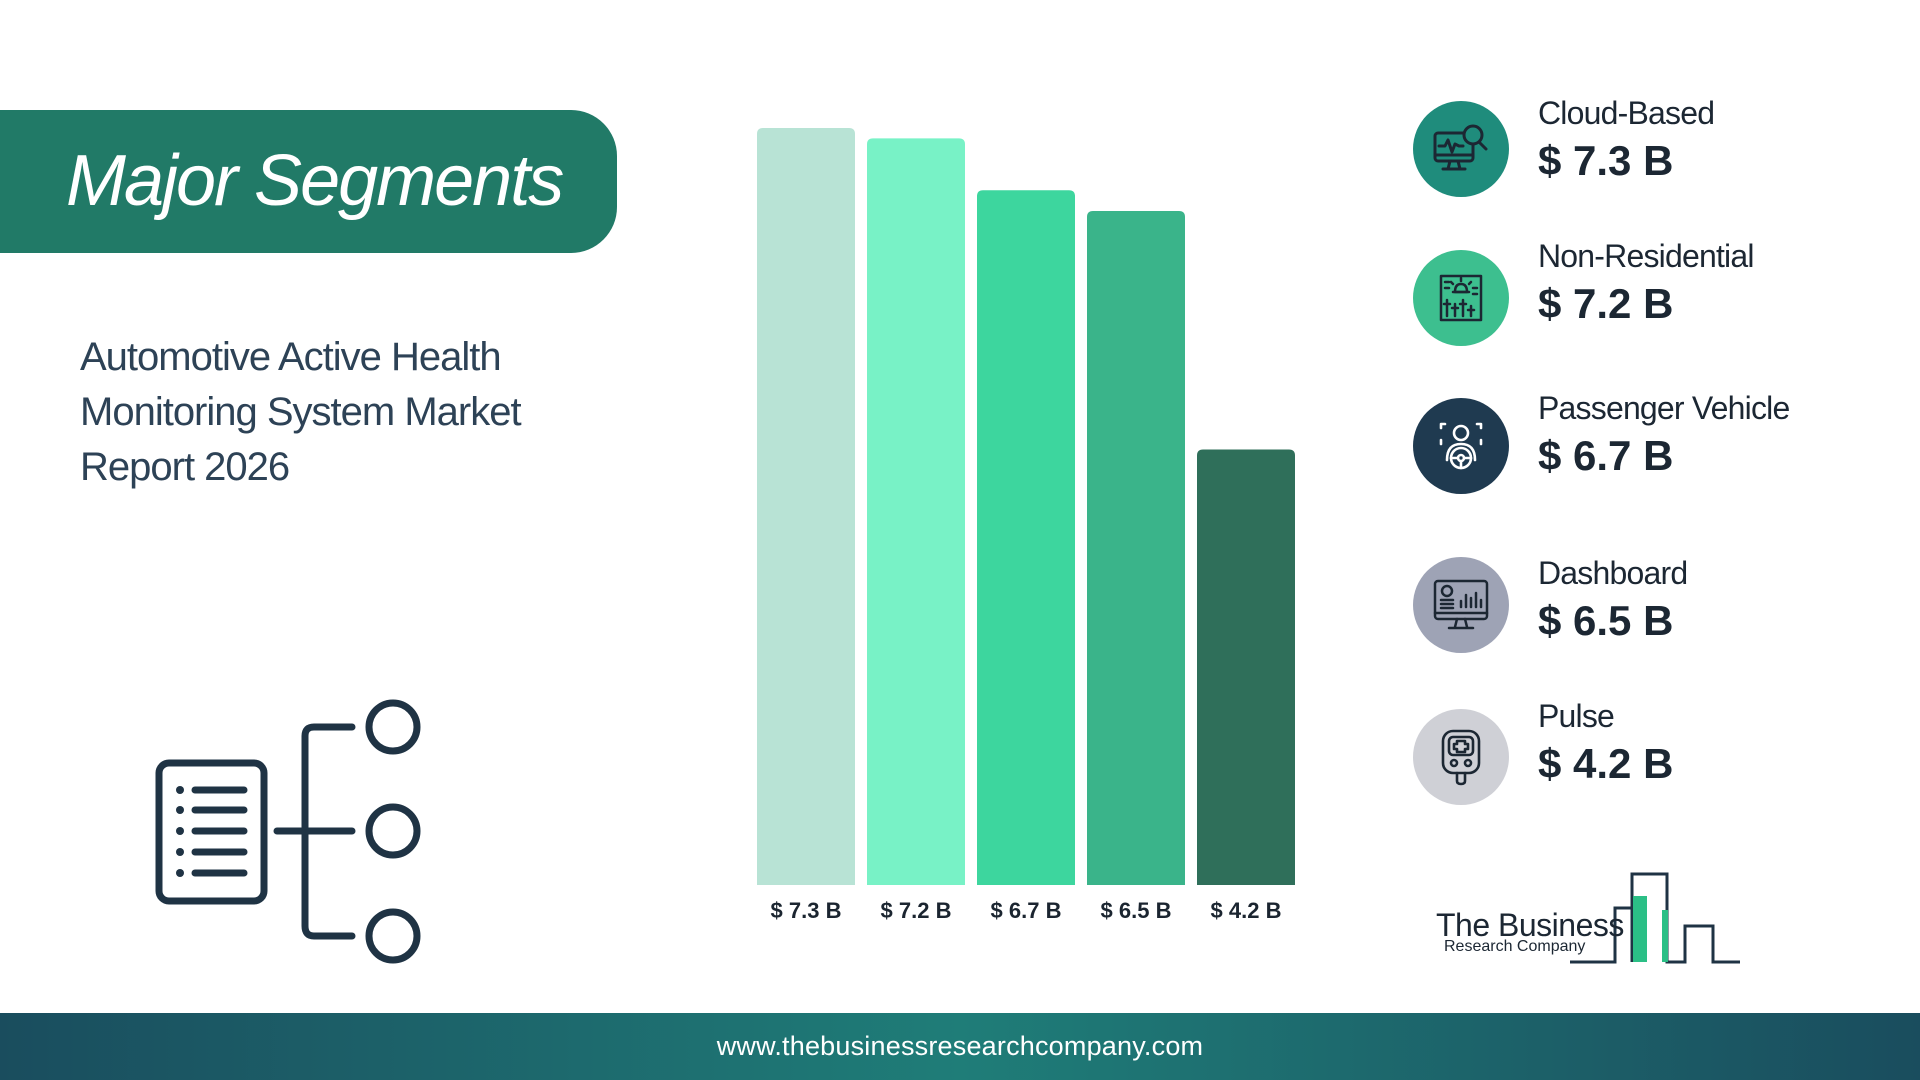 Image resolution: width=1920 pixels, height=1080 pixels. I want to click on report-title-line-2: Monitoring System Market, so click(301, 412).